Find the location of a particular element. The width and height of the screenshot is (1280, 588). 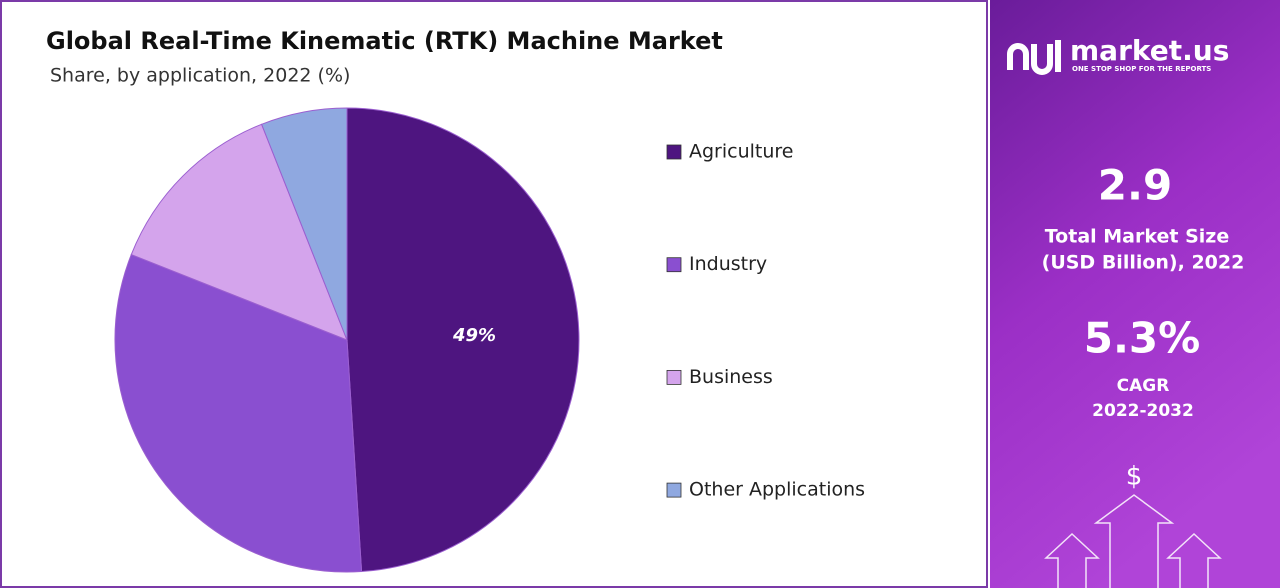

cagr: 5.3% is located at coordinates (1142, 338).